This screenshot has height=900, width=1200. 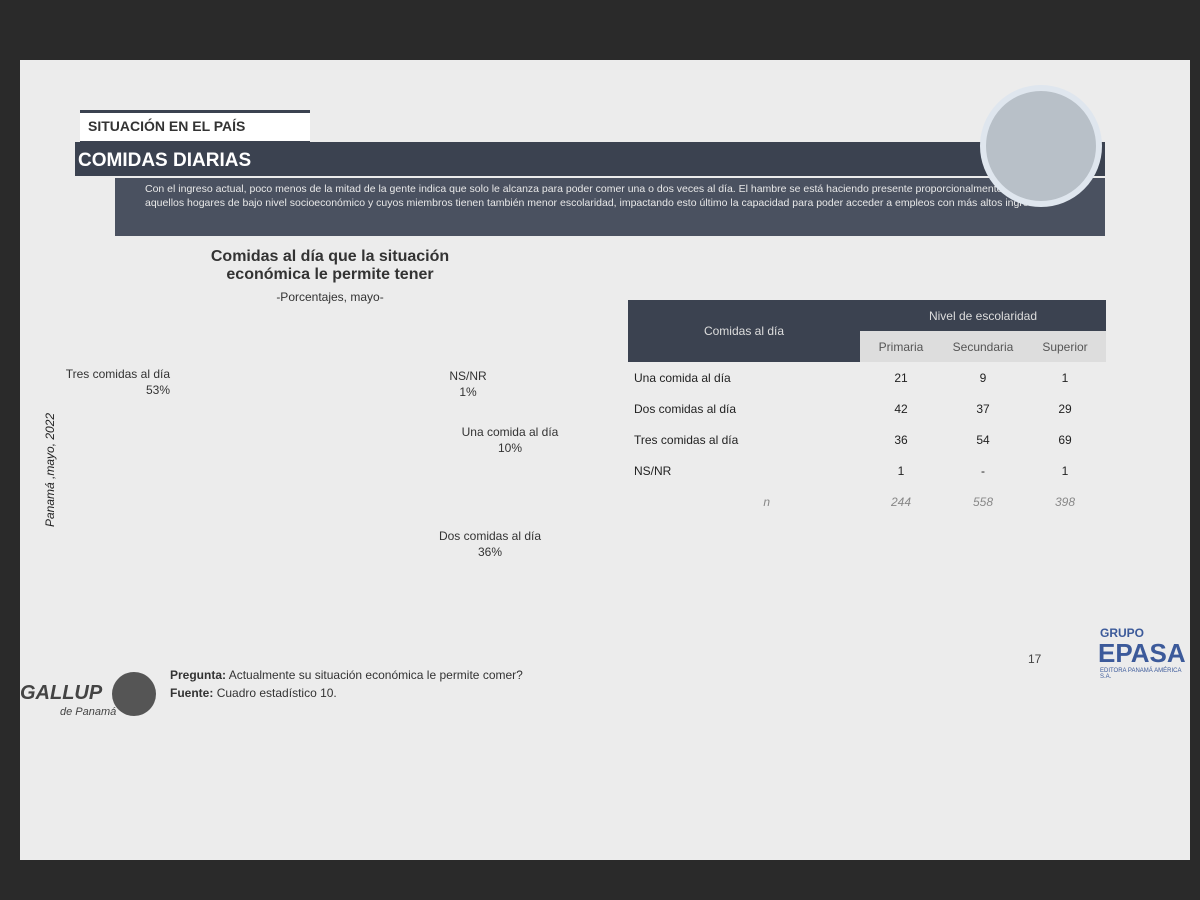 What do you see at coordinates (867, 470) in the screenshot?
I see `row: NS/NR 1 - 1` at bounding box center [867, 470].